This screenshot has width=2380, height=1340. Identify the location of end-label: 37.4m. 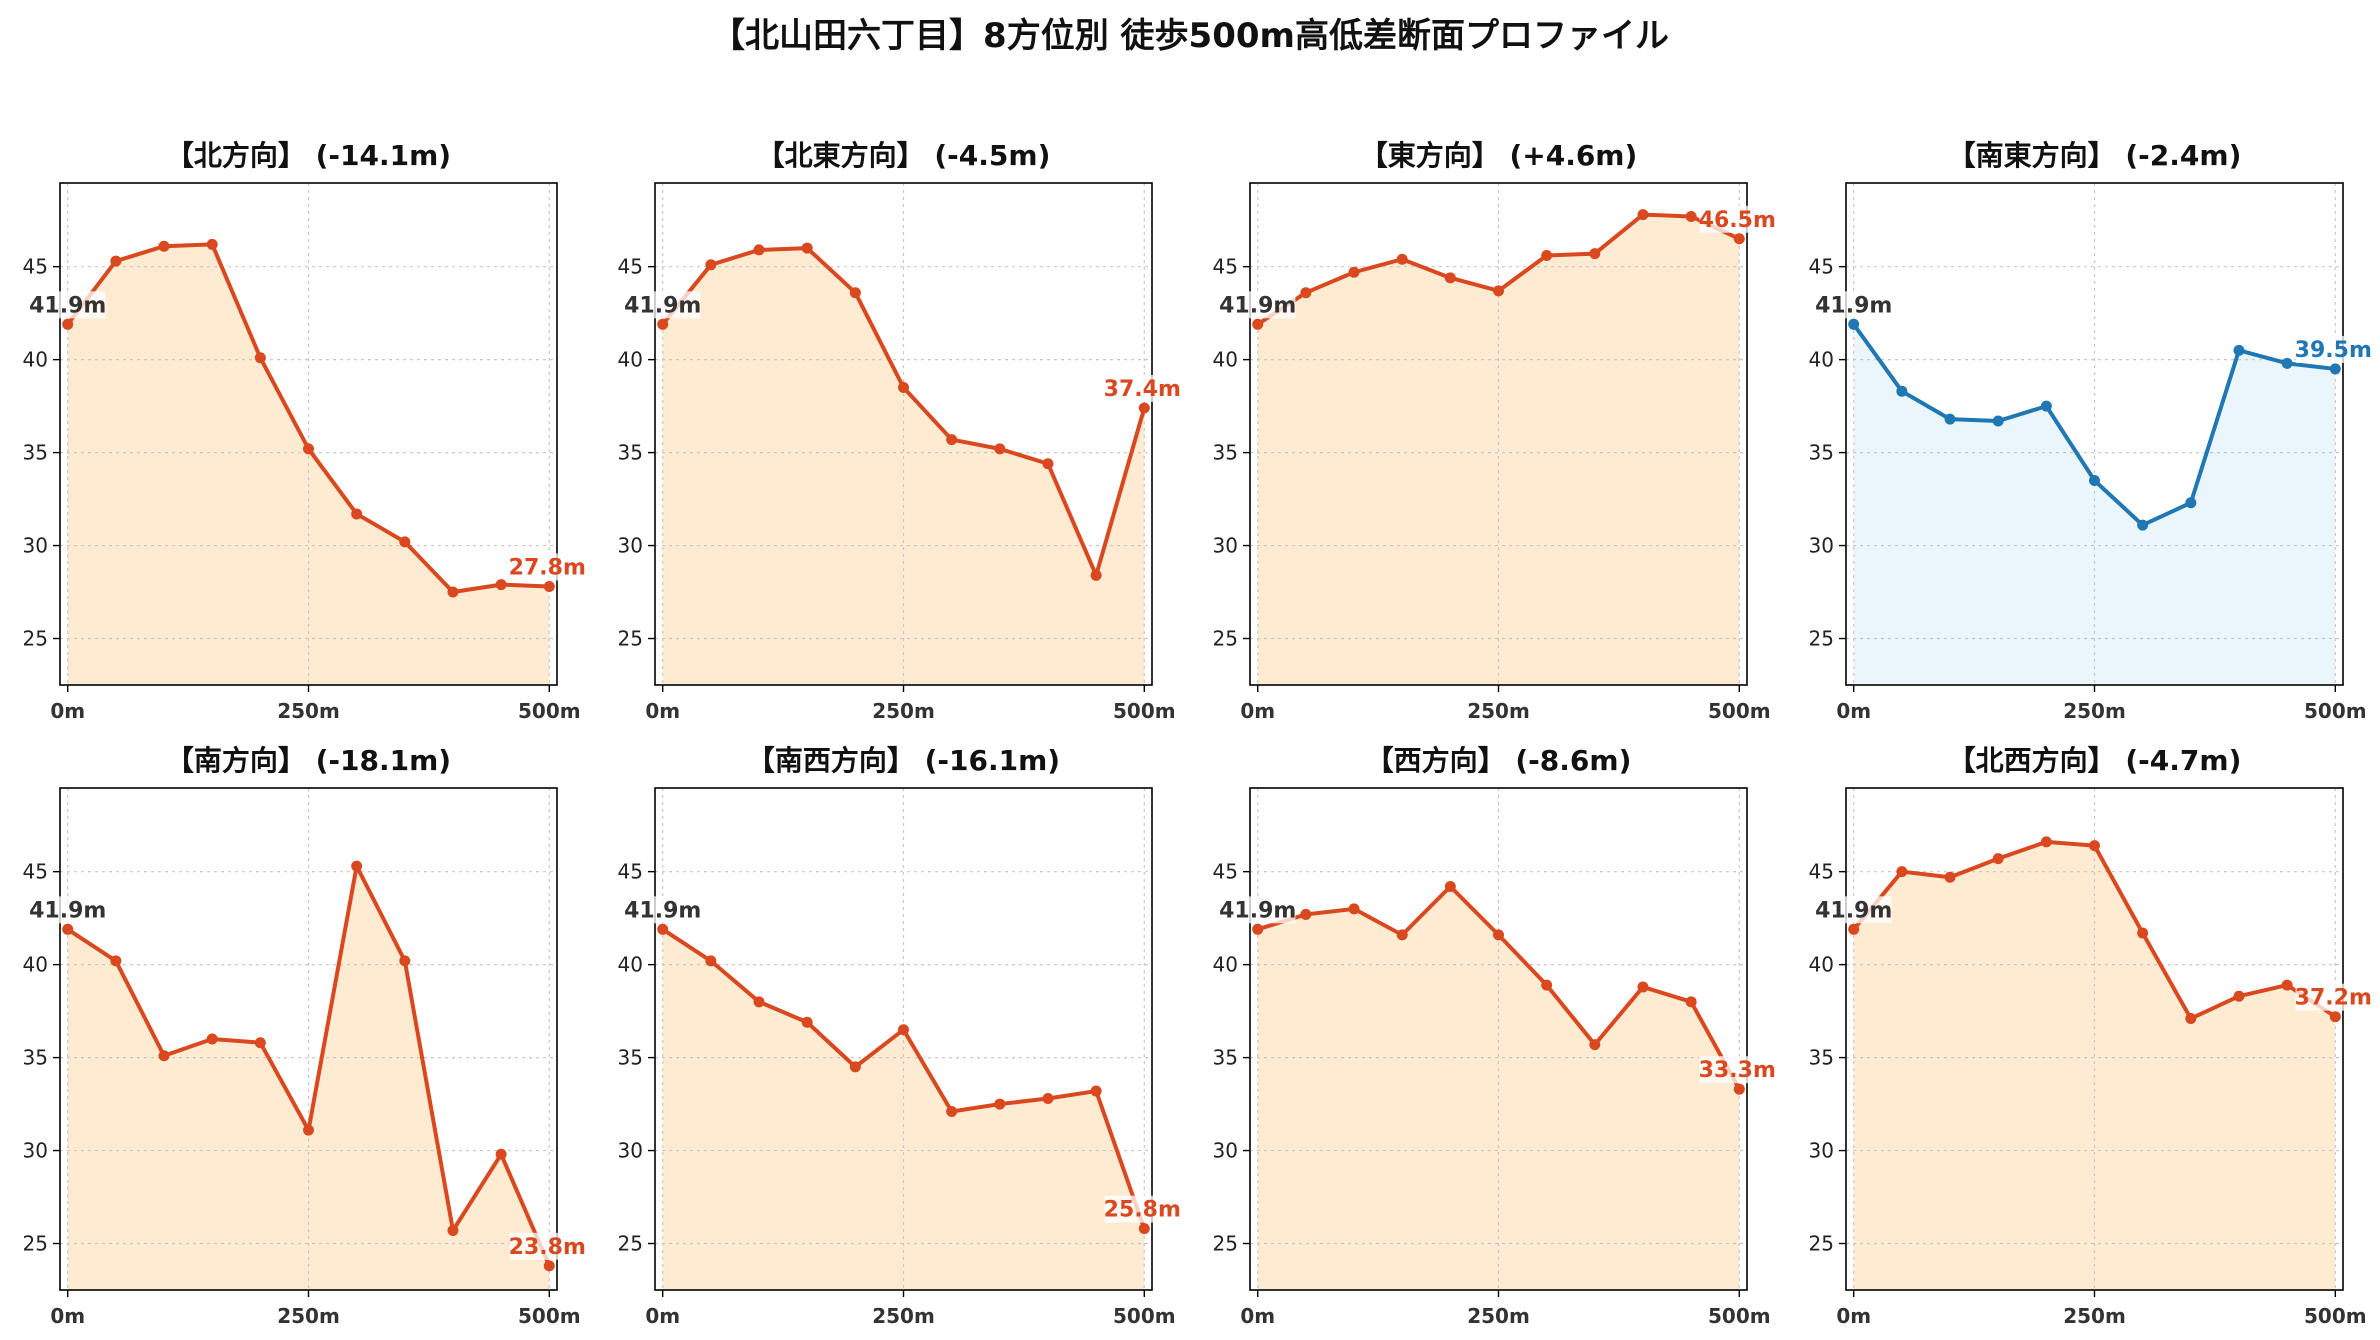
(1142, 389).